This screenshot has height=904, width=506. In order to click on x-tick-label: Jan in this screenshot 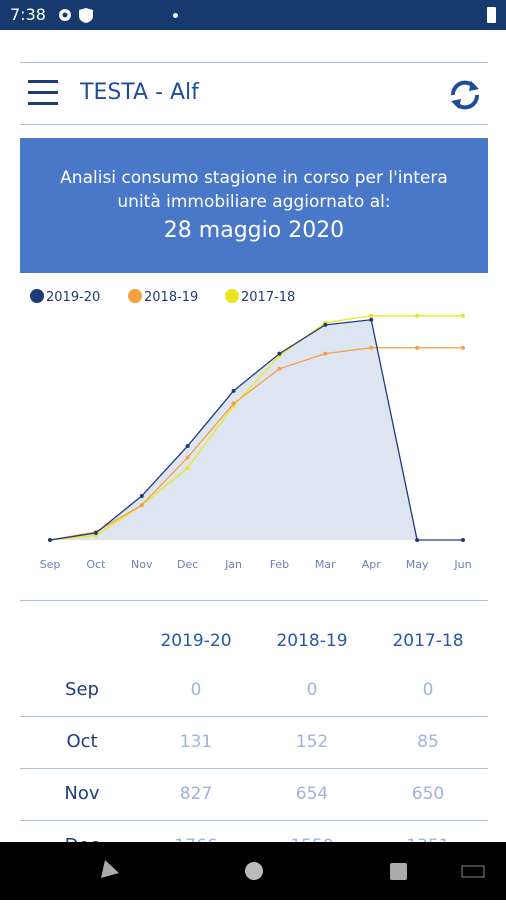, I will do `click(233, 564)`.